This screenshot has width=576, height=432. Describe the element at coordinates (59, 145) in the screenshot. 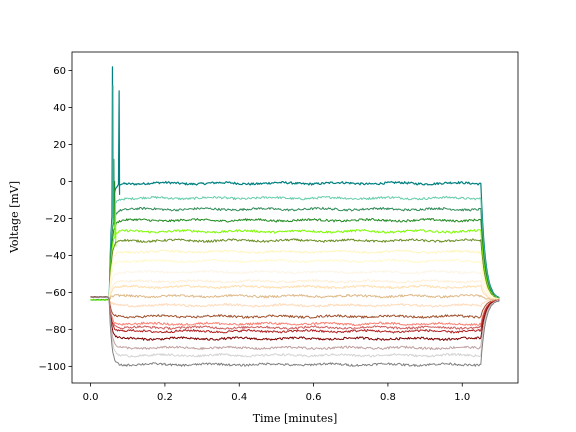

I see `y-tick-label: 20` at that location.